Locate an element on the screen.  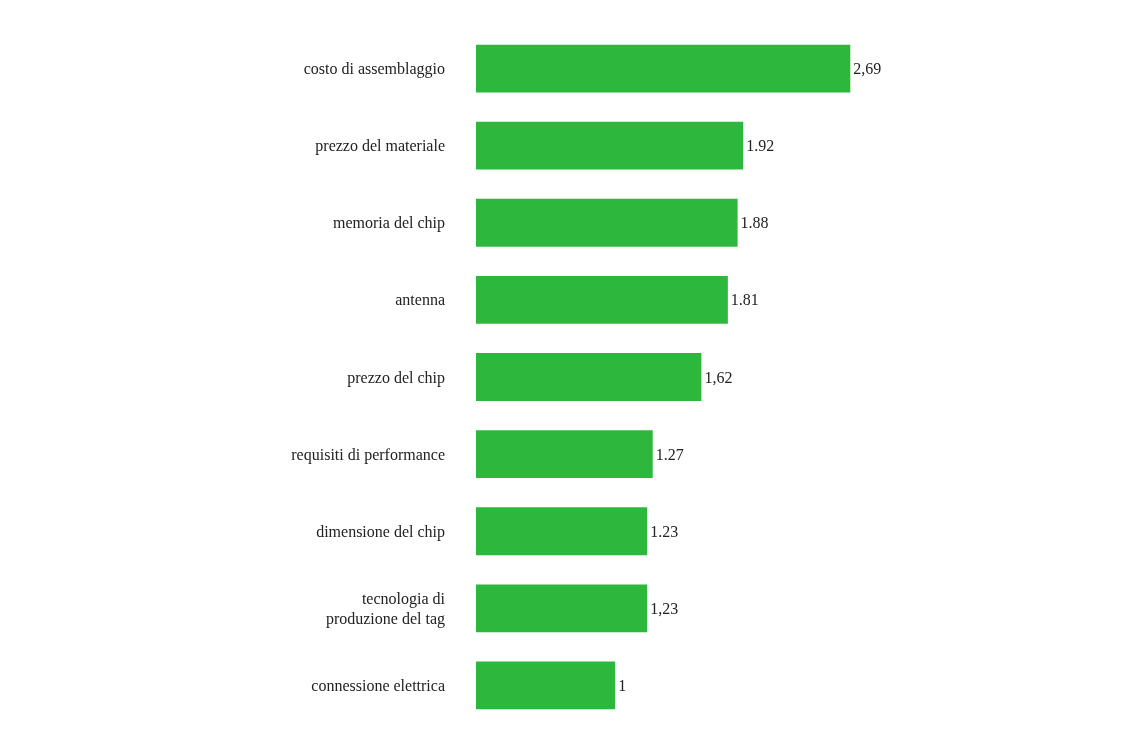
y-tick-label: memoria del chip is located at coordinates (389, 223).